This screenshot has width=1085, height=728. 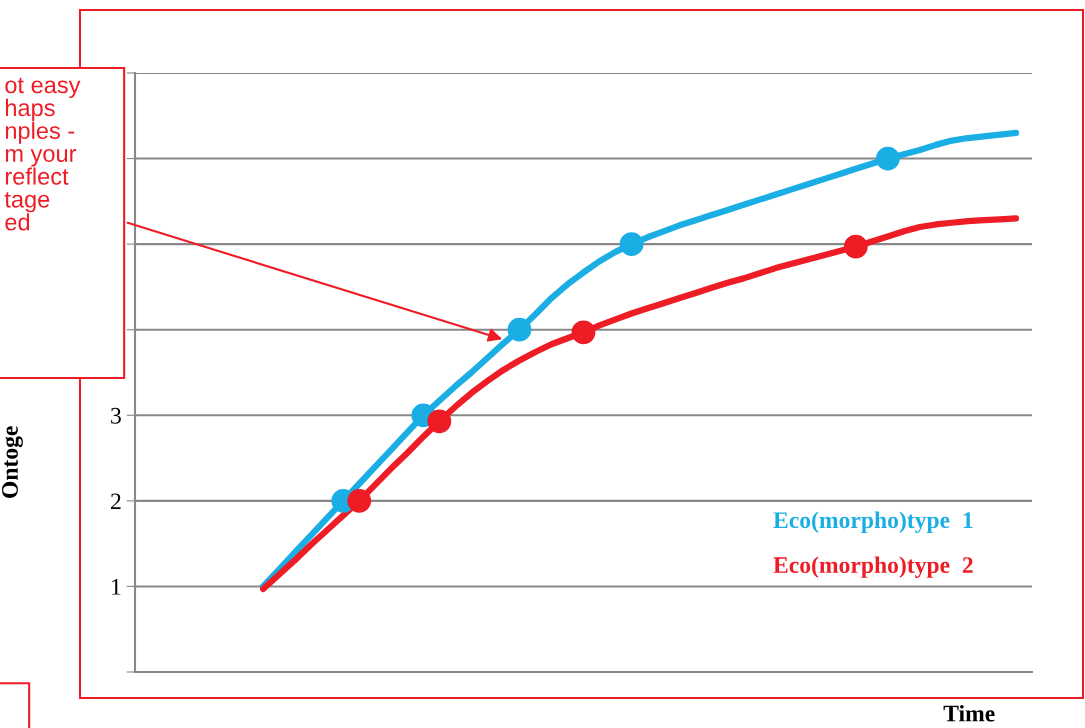 I want to click on y-tick-label: 1, so click(x=116, y=587).